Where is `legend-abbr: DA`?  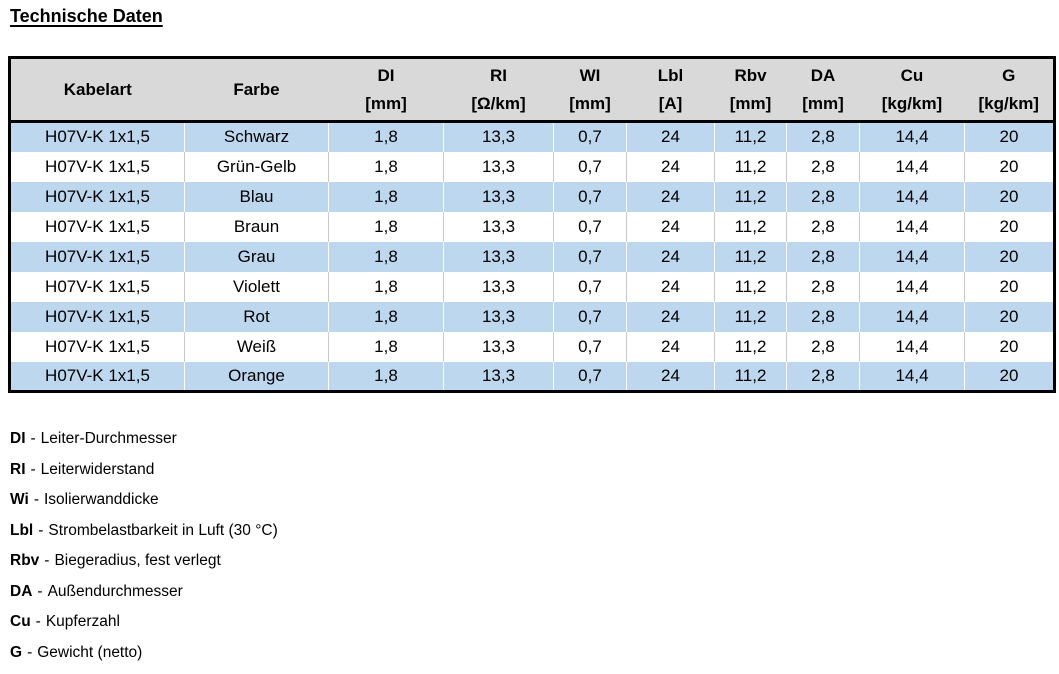 legend-abbr: DA is located at coordinates (21, 591).